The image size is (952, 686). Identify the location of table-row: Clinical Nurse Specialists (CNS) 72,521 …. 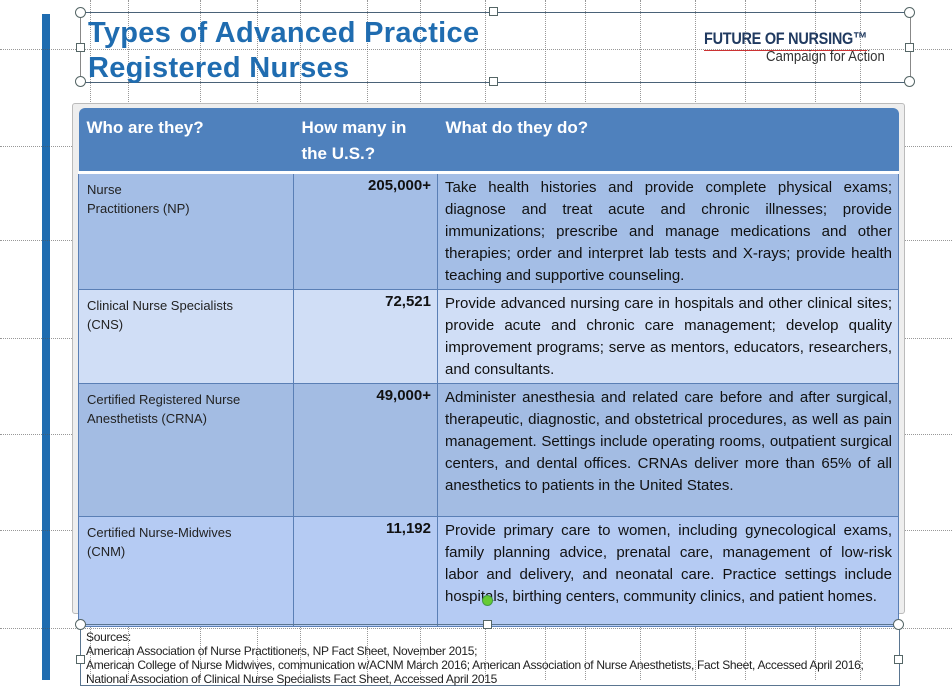
(488, 336).